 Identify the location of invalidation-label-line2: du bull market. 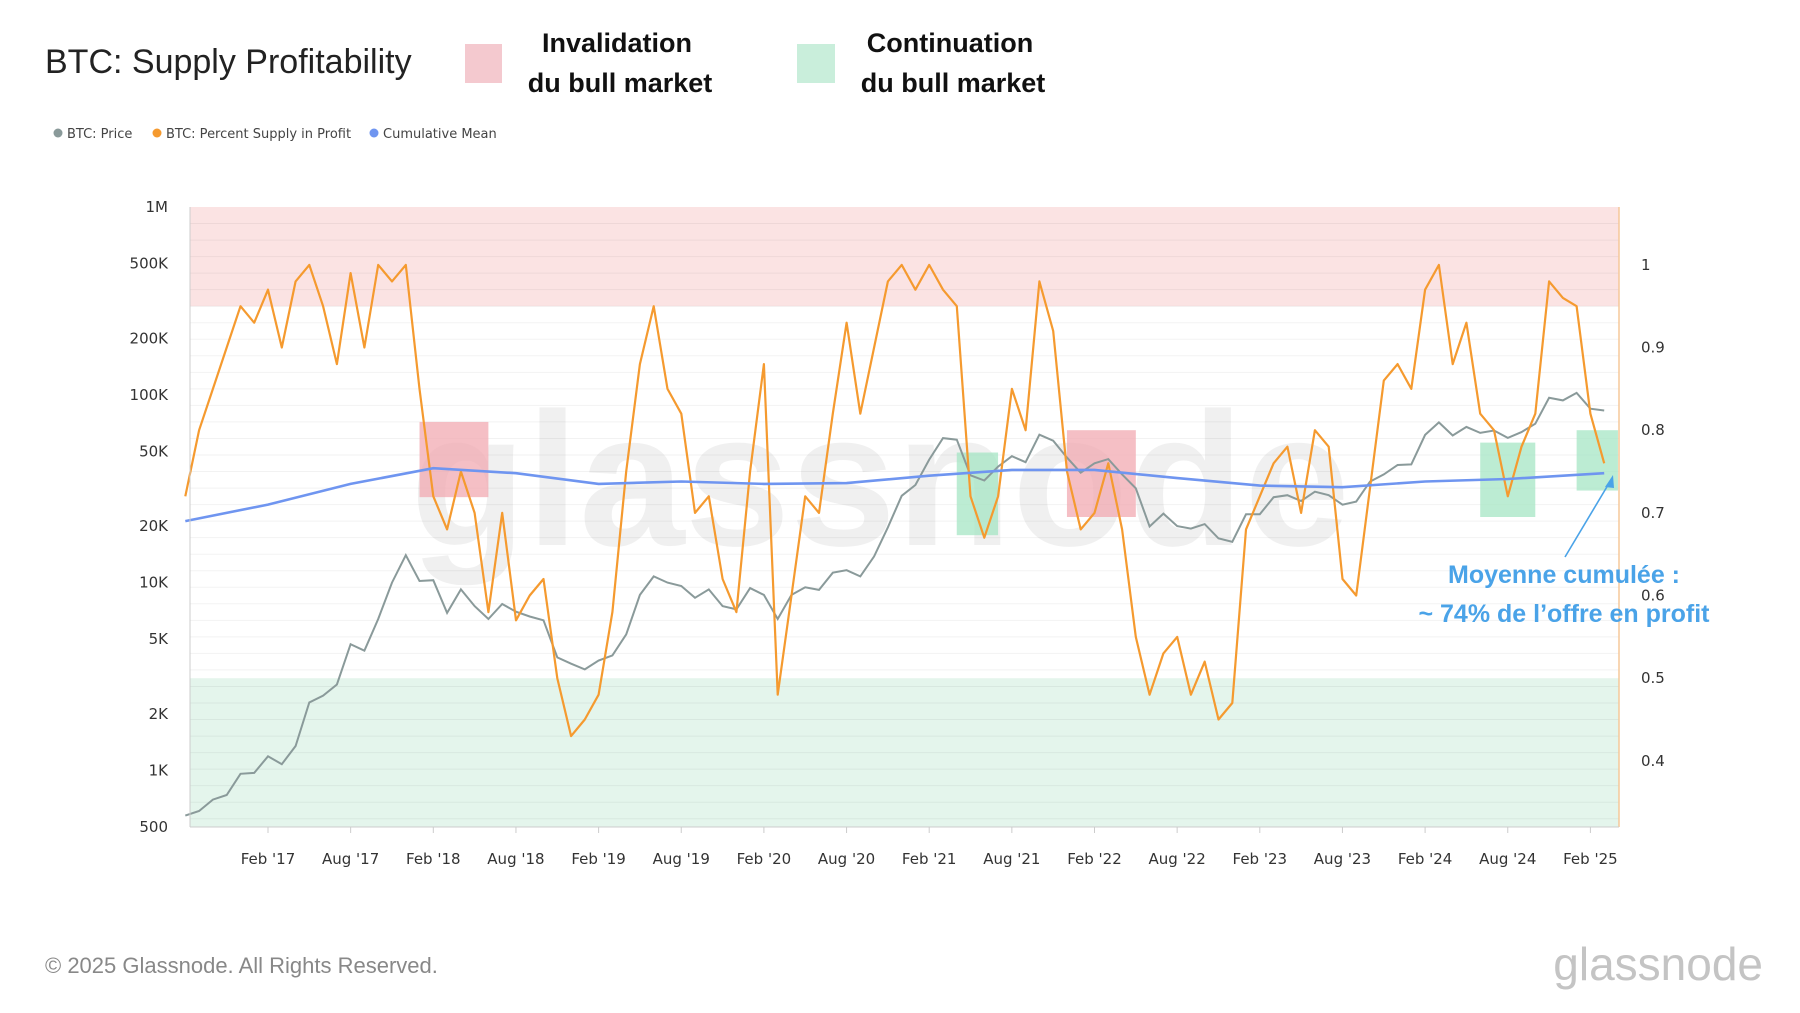
(620, 83).